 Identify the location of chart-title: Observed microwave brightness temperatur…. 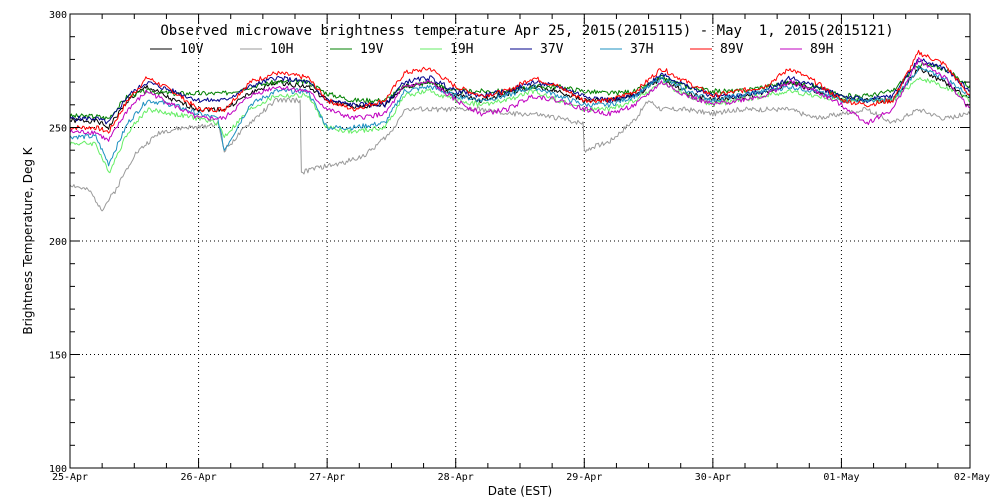
(526, 31).